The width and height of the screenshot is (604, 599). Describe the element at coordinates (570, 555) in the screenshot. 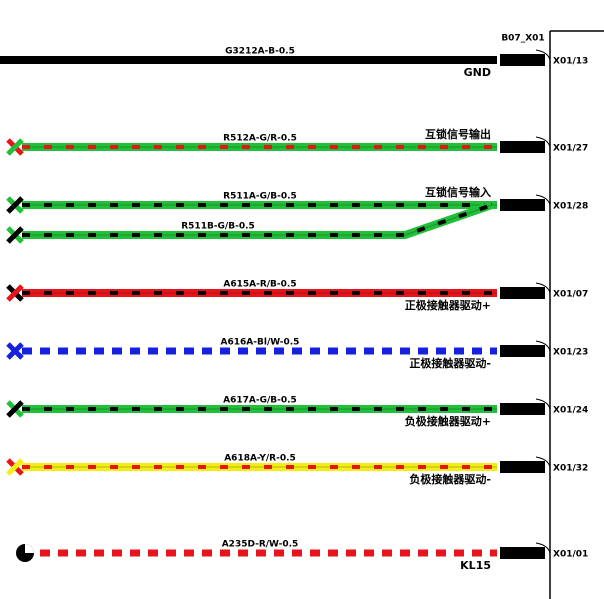

I see `pin-label: X01/01` at that location.